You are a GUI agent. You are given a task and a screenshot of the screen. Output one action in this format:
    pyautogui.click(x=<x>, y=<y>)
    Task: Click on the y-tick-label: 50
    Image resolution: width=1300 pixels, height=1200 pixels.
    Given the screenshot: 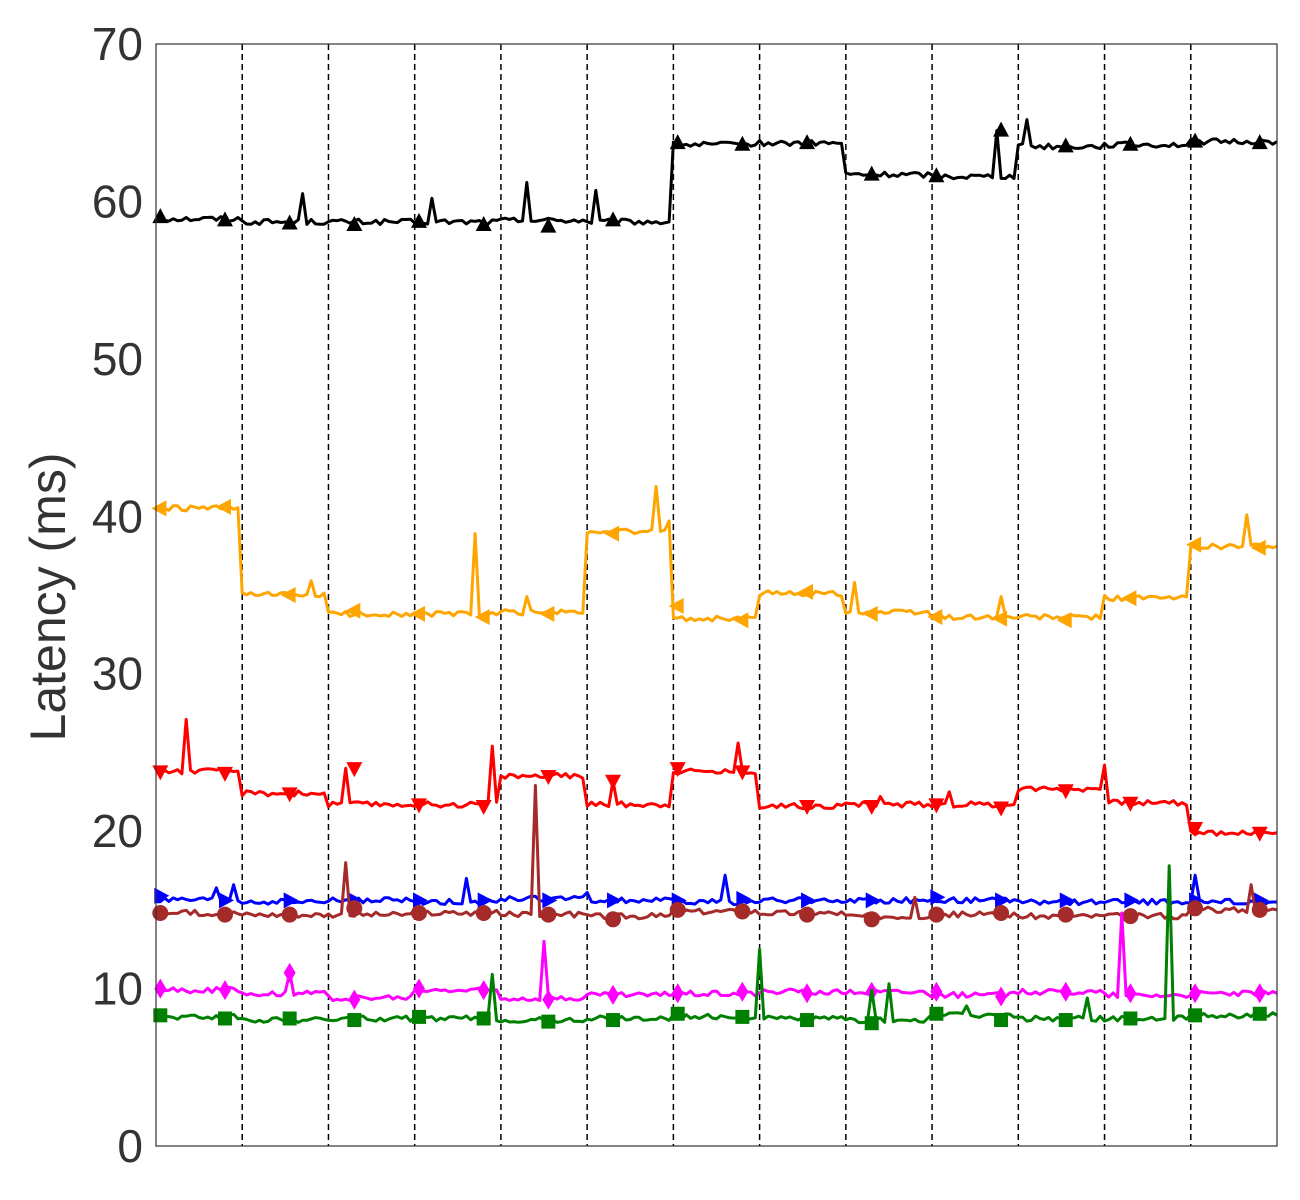 What is the action you would take?
    pyautogui.click(x=117, y=359)
    